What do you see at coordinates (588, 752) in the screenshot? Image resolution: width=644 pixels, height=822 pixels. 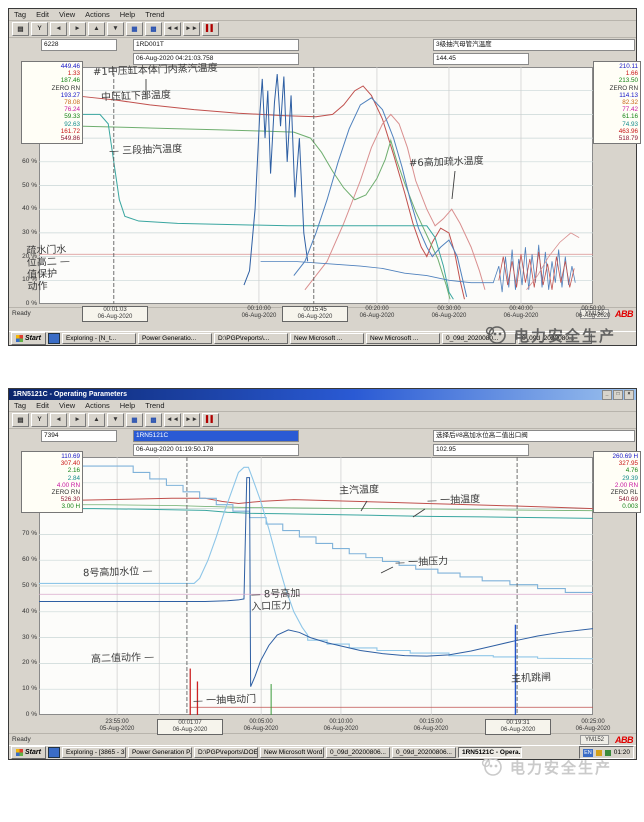 I see `language-indicator: EN` at bounding box center [588, 752].